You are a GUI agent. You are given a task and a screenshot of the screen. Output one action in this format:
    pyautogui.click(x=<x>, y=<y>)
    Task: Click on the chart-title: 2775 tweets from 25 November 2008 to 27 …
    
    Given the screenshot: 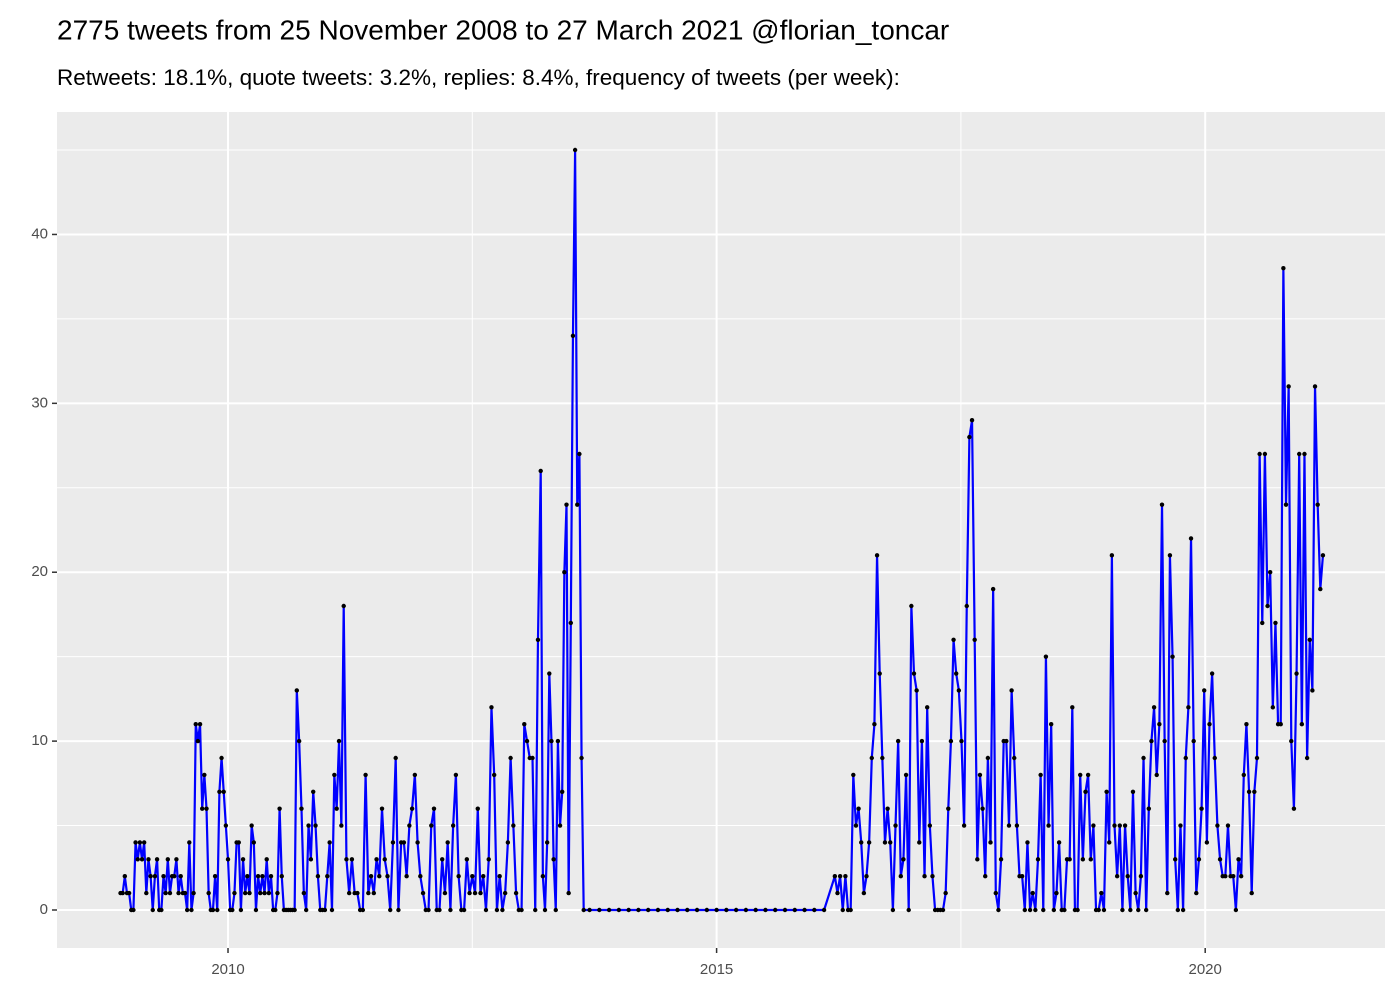 What is the action you would take?
    pyautogui.click(x=503, y=29)
    